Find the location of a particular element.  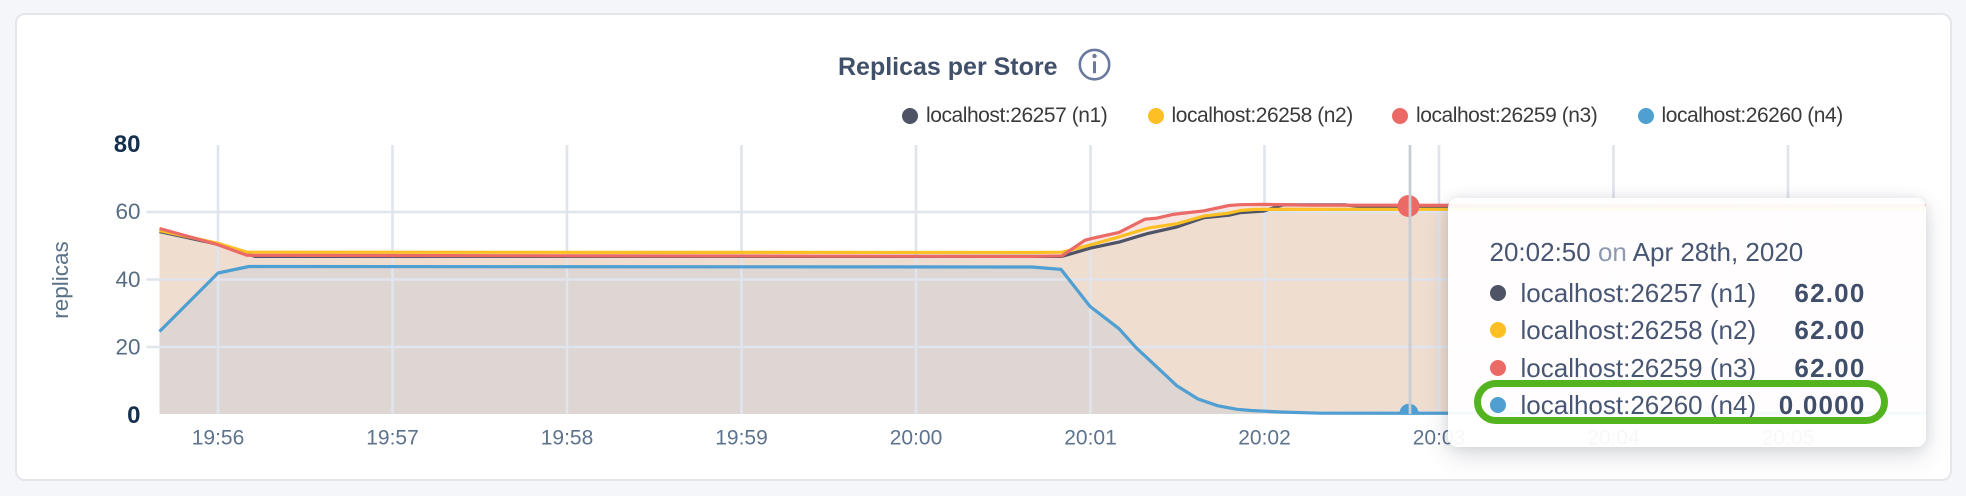

svg-text: 20:02 is located at coordinates (1264, 438).